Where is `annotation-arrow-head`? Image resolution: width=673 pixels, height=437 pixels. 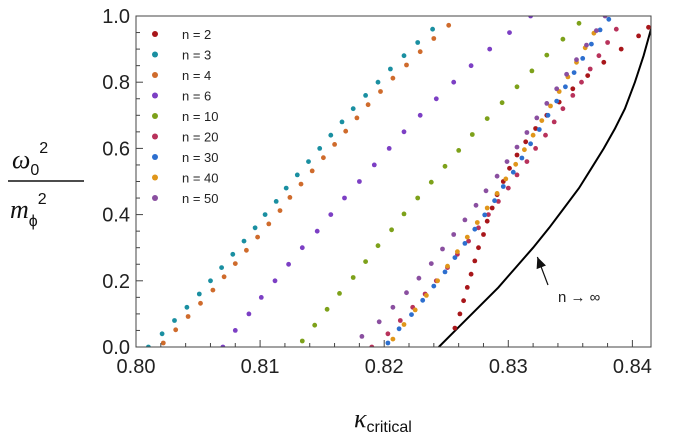
annotation-arrow-head is located at coordinates (541, 263).